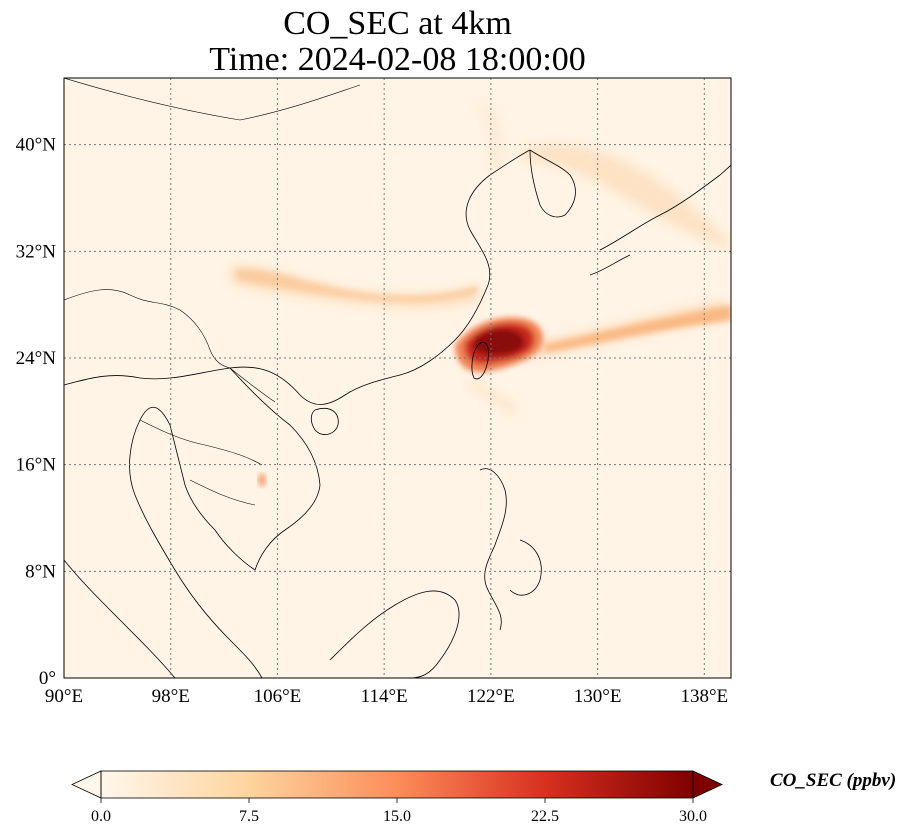 The image size is (916, 836). Describe the element at coordinates (833, 780) in the screenshot. I see `colorbar-label: CO_SEC (ppbv)` at that location.